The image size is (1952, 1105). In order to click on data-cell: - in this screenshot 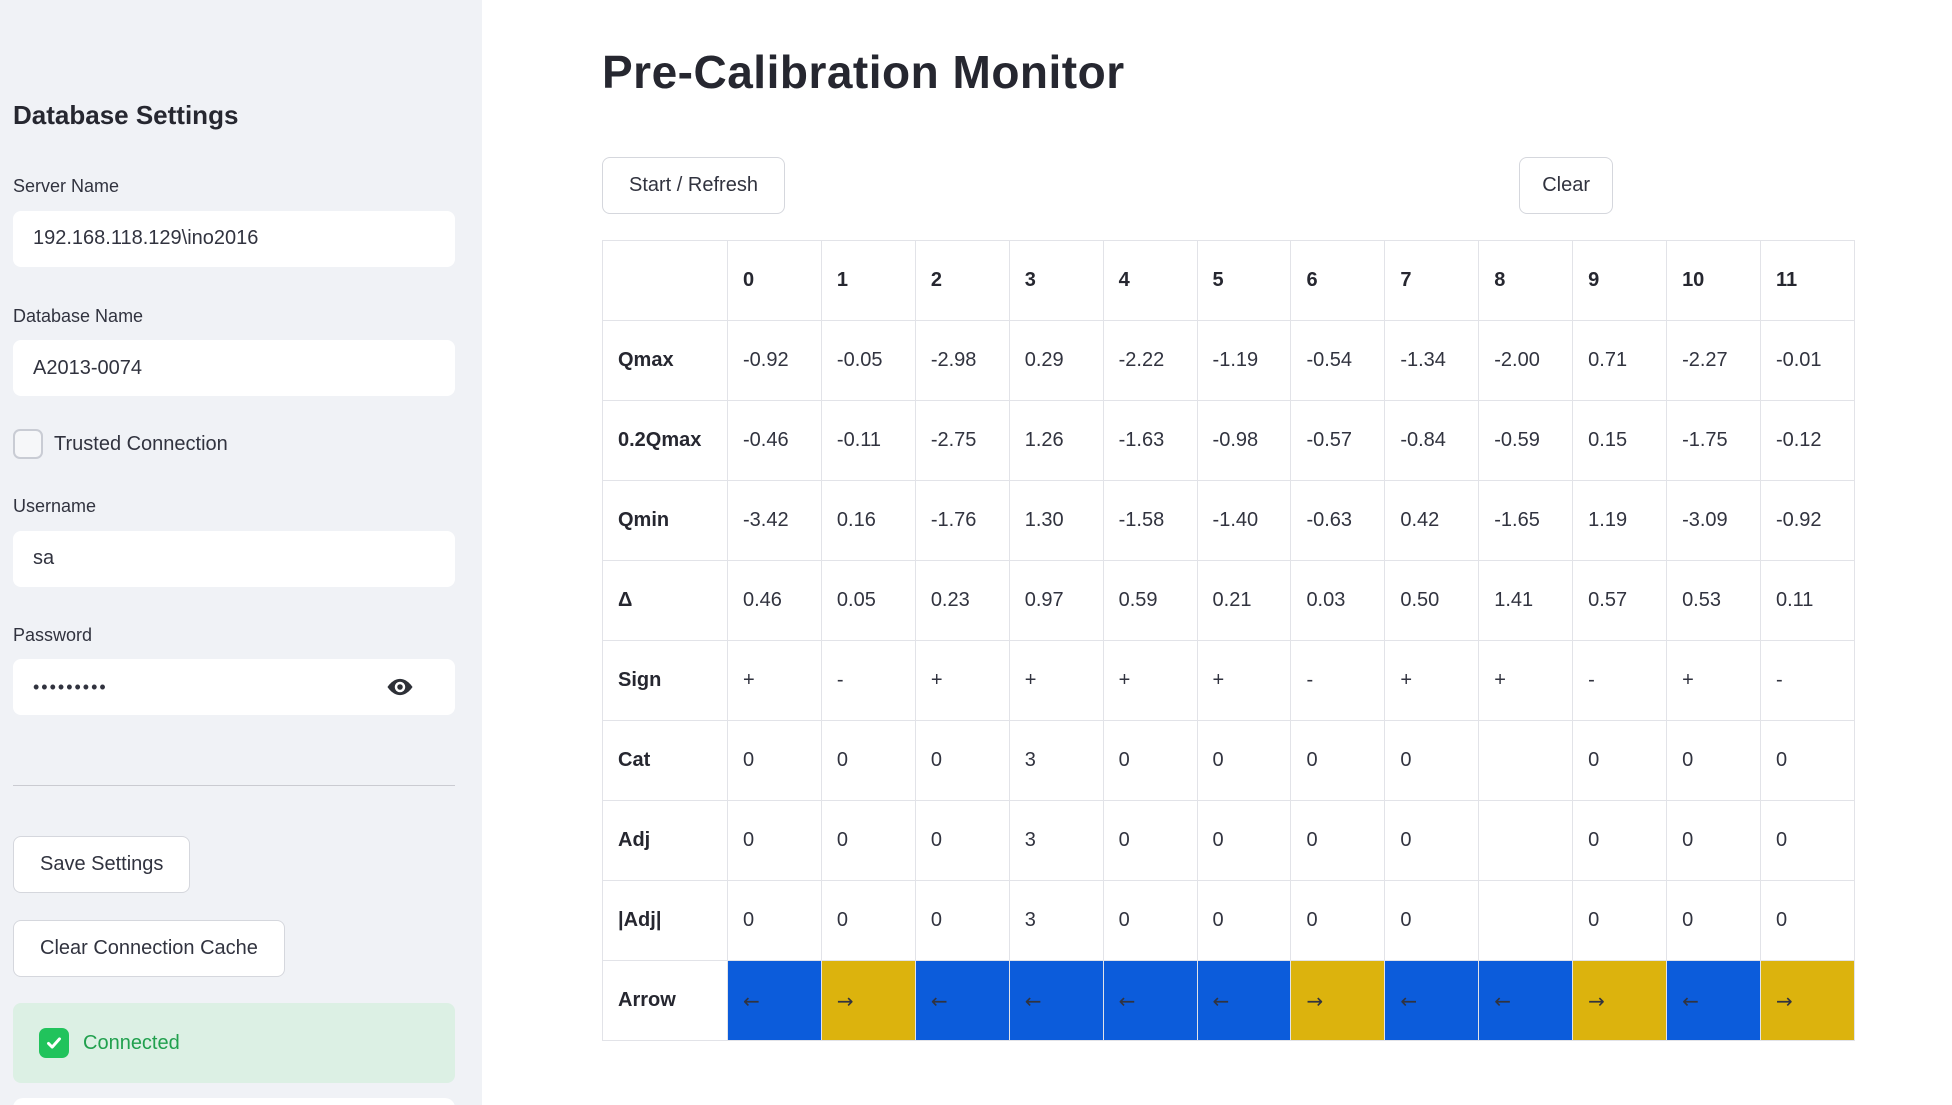, I will do `click(1338, 681)`.